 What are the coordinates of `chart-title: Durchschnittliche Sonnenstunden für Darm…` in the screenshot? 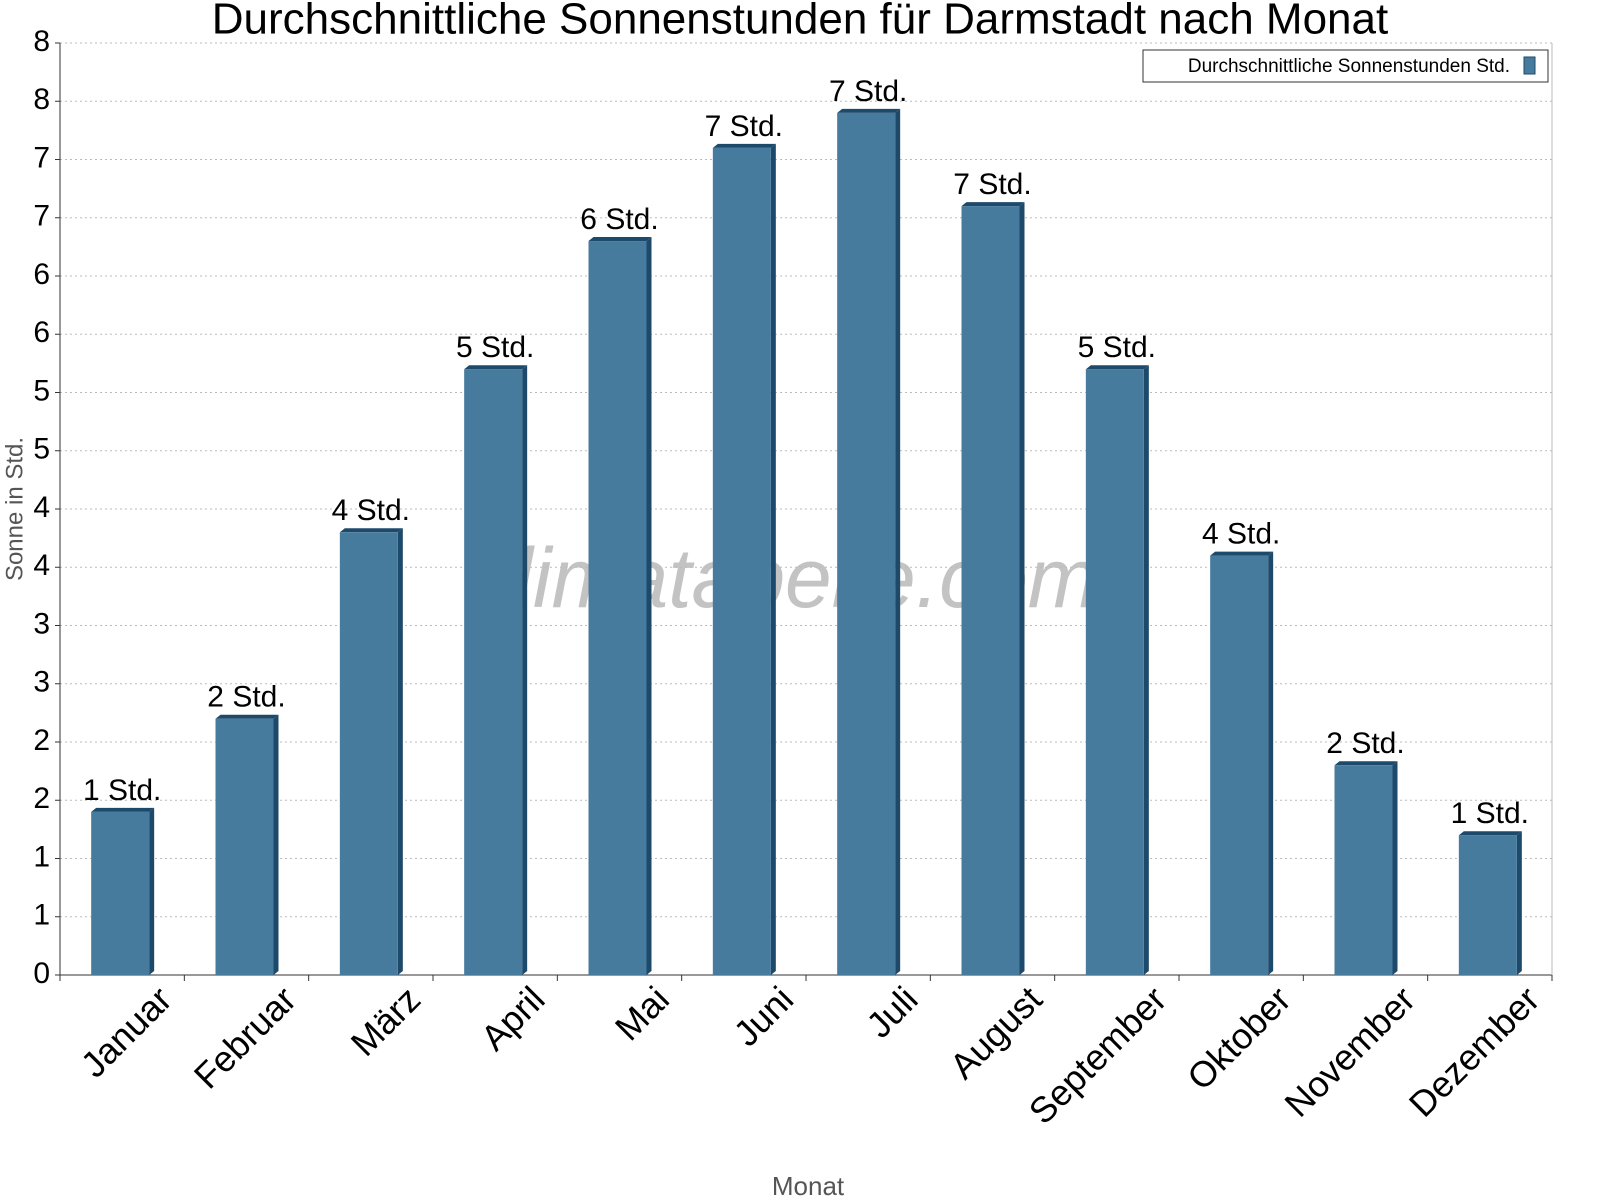 It's located at (800, 22).